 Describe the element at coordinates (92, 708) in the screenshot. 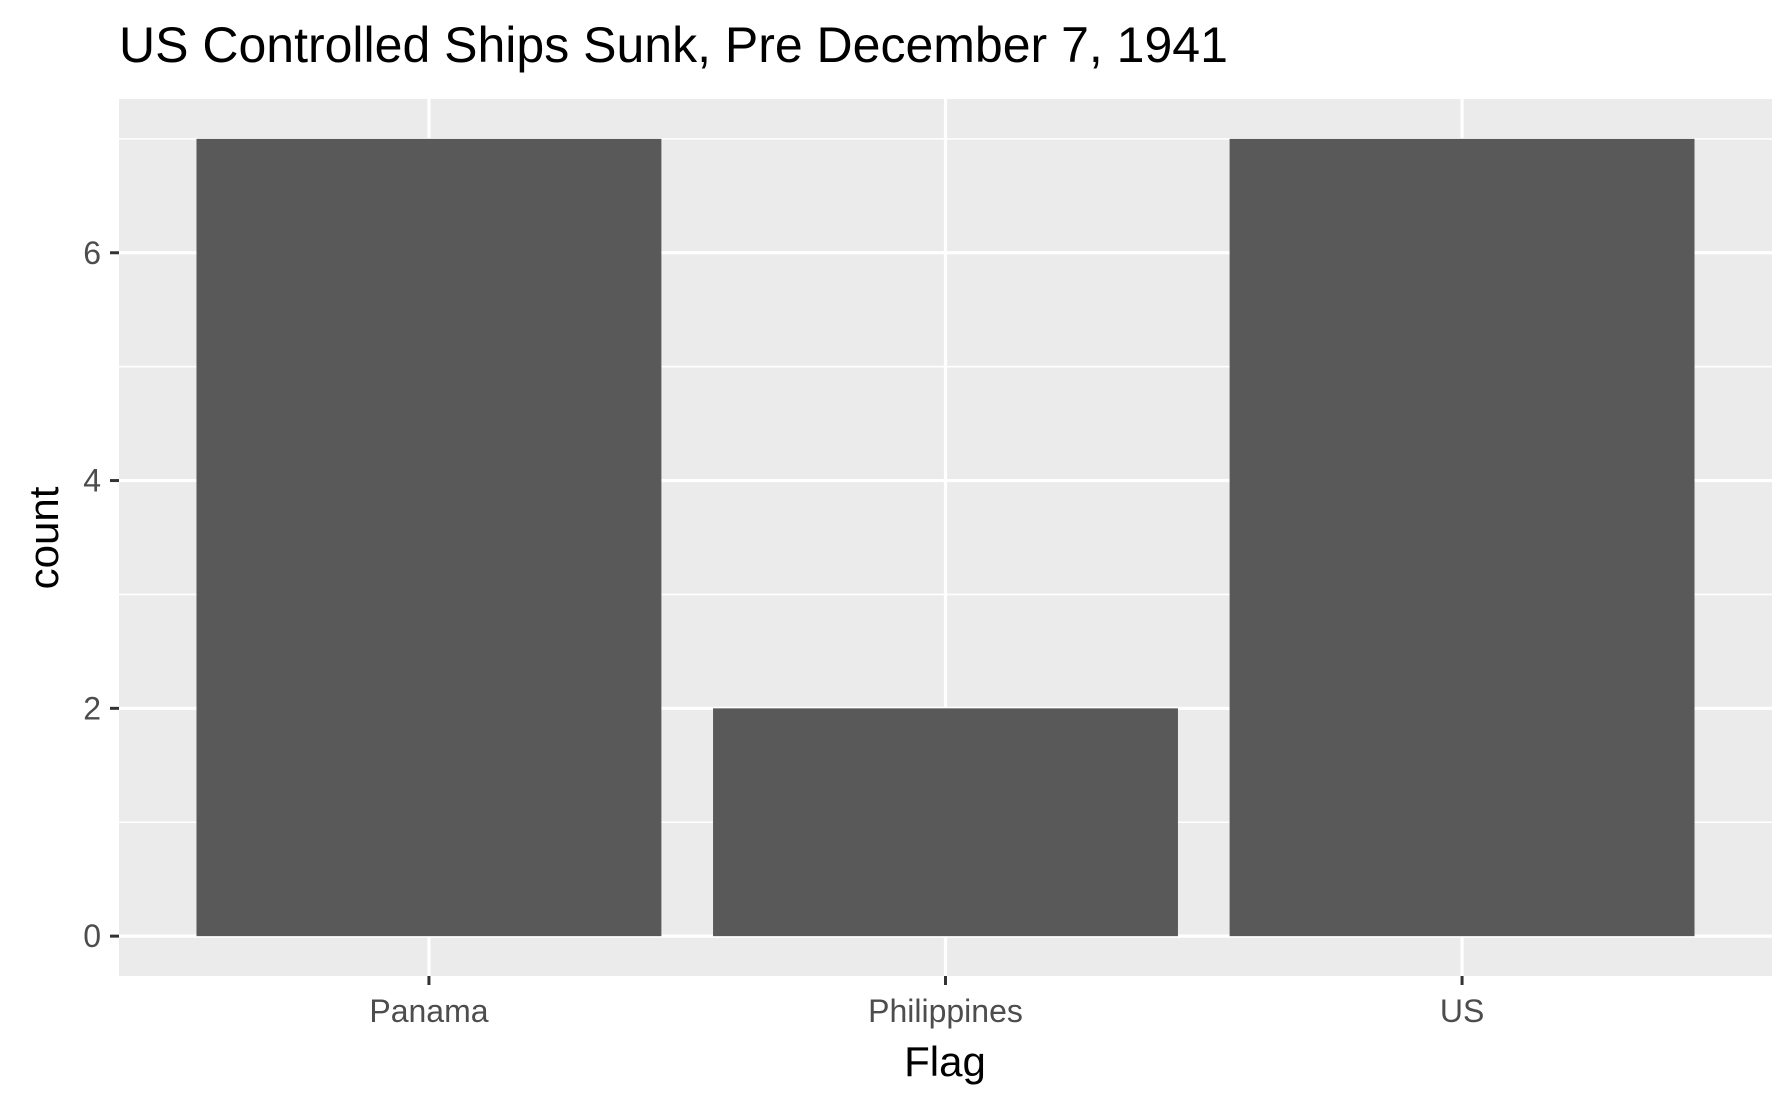

I see `y-tick-label: 2` at that location.